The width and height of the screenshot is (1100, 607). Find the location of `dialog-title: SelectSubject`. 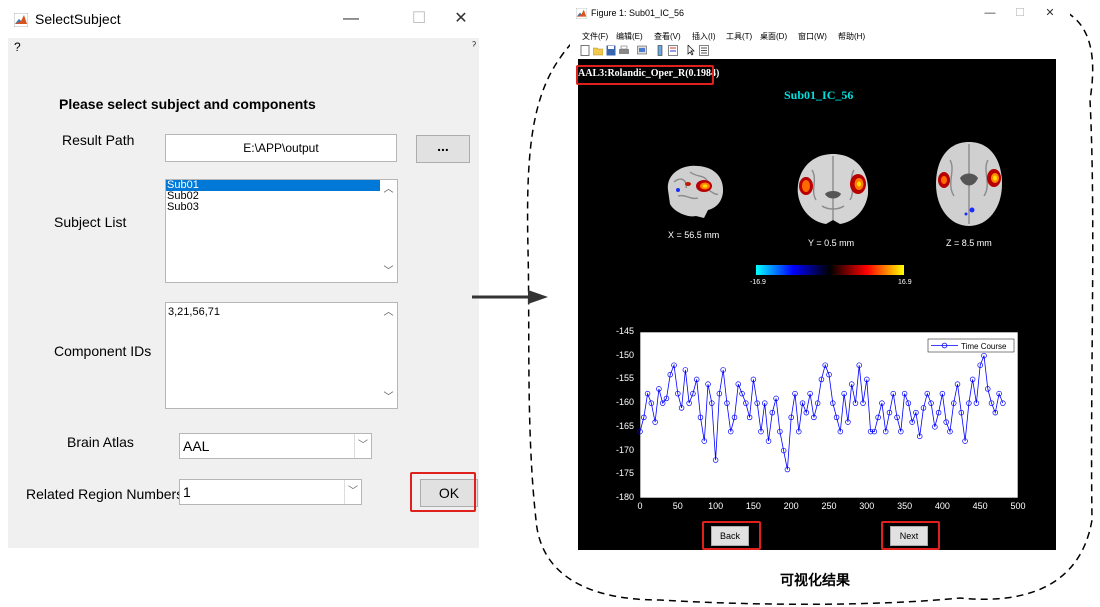

dialog-title: SelectSubject is located at coordinates (78, 19).